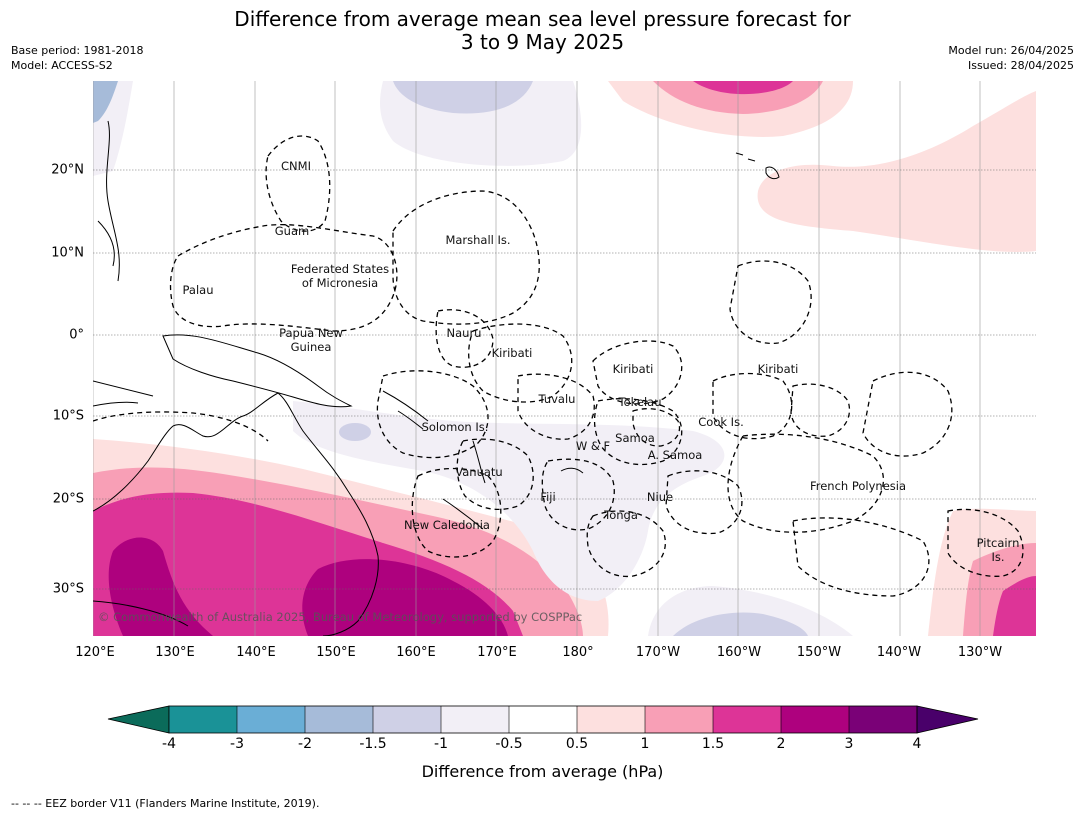  Describe the element at coordinates (464, 333) in the screenshot. I see `place-nauru: Nauru` at that location.